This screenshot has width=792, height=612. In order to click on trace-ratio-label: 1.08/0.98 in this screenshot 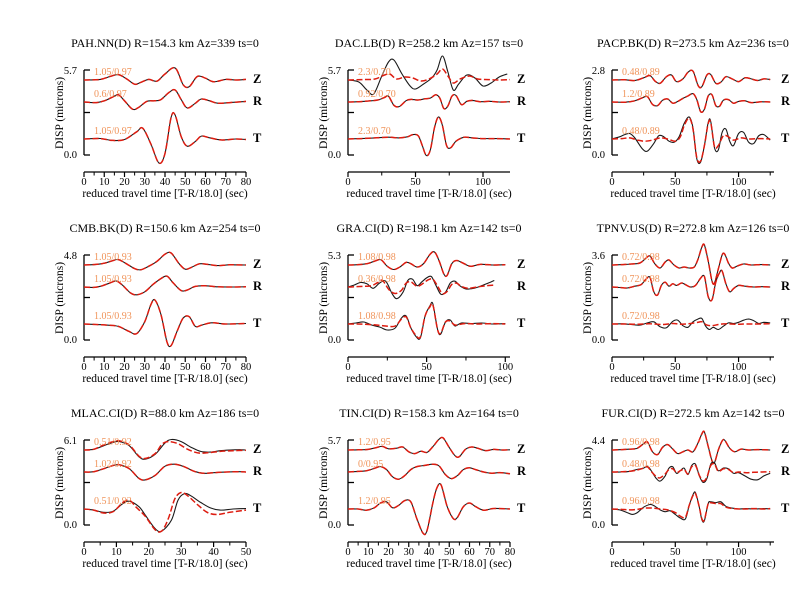, I will do `click(377, 257)`.